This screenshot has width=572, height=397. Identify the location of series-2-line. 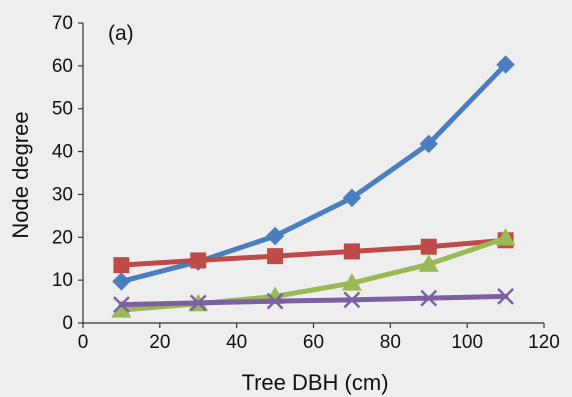
(313, 252).